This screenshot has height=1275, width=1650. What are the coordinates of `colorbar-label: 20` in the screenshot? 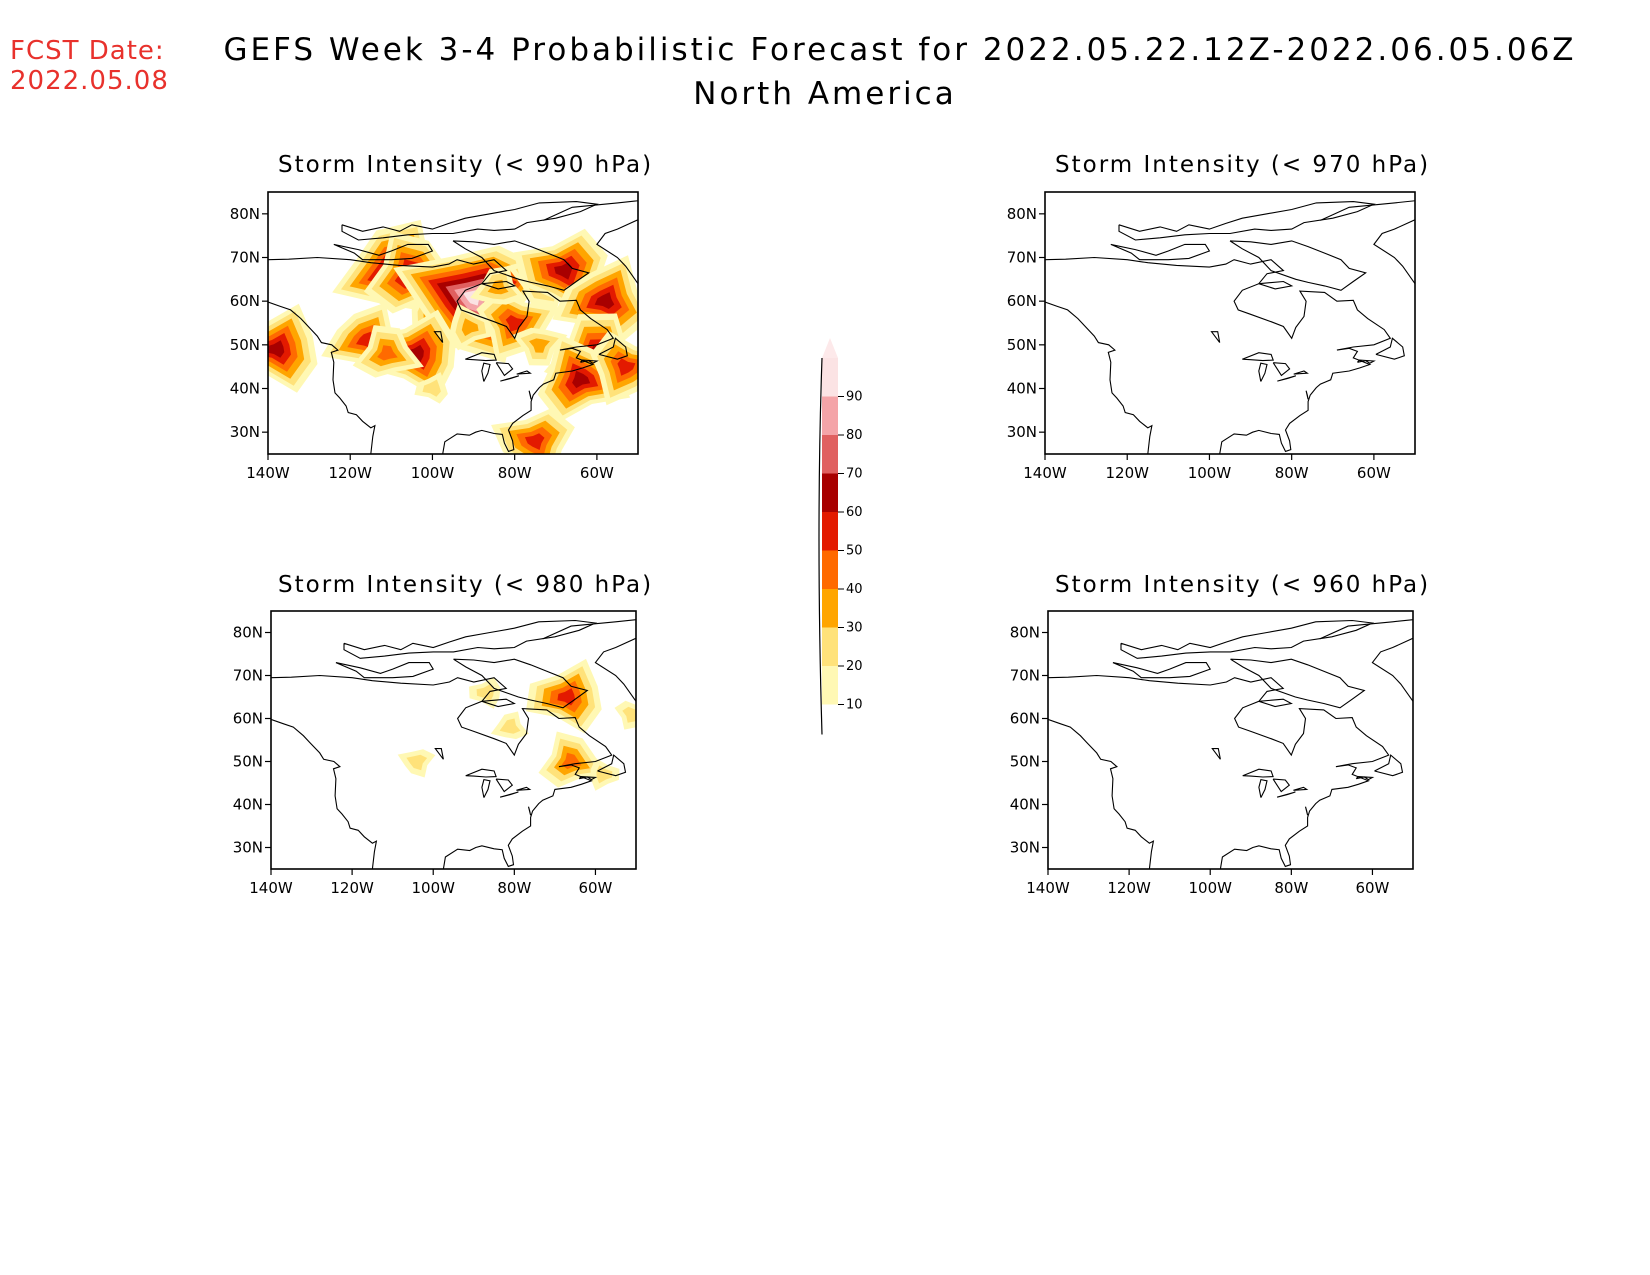 It's located at (854, 666).